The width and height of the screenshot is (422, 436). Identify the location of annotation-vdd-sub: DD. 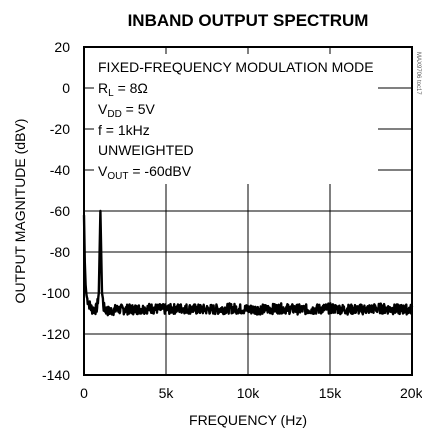
(114, 114).